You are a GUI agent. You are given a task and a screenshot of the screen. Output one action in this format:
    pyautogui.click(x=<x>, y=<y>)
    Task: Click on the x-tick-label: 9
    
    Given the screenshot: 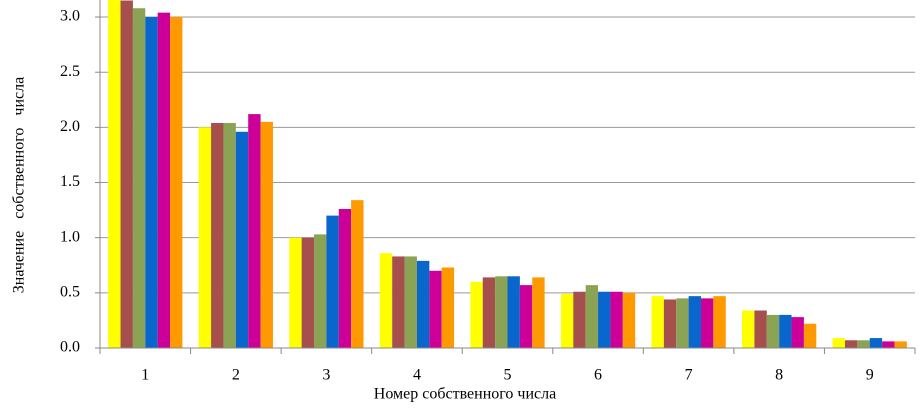 What is the action you would take?
    pyautogui.click(x=870, y=375)
    